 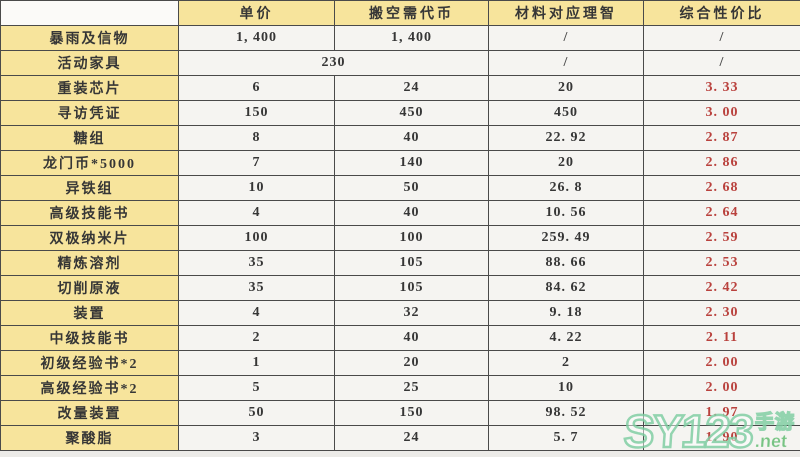 I want to click on ratio-cell: 1. 90, so click(x=722, y=438).